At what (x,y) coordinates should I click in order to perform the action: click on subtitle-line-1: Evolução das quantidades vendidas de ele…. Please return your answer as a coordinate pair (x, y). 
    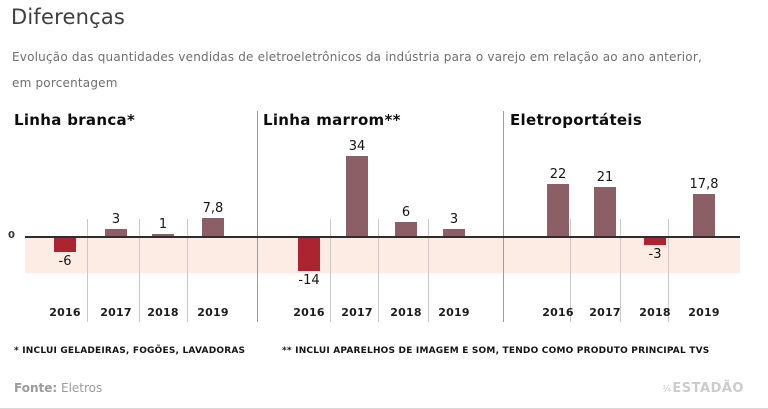
    Looking at the image, I should click on (357, 57).